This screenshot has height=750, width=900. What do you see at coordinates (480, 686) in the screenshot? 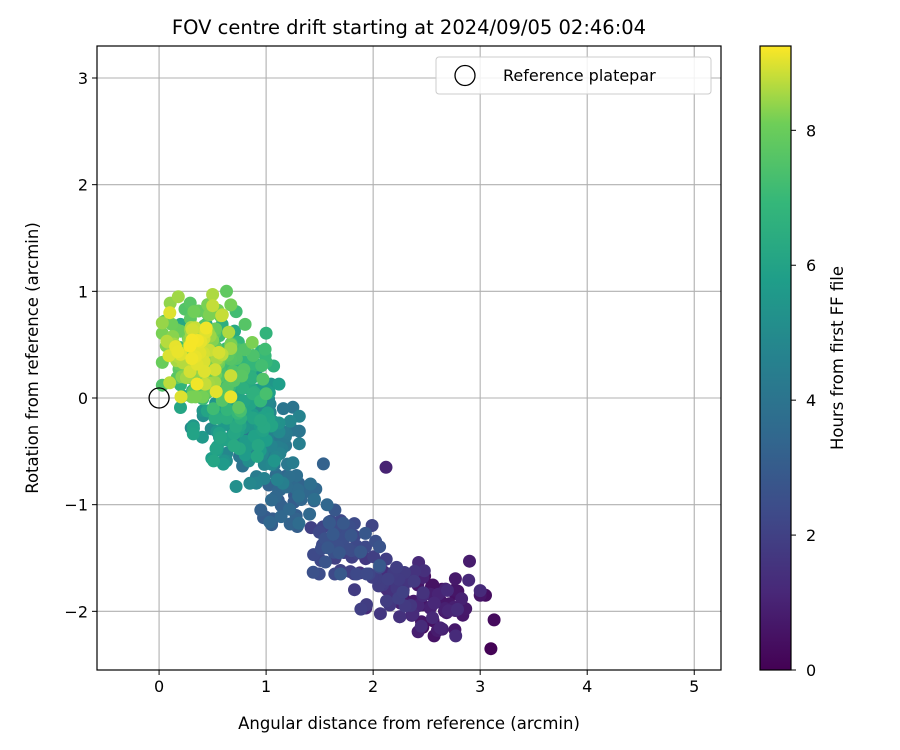
I see `x-tick-label: 3` at bounding box center [480, 686].